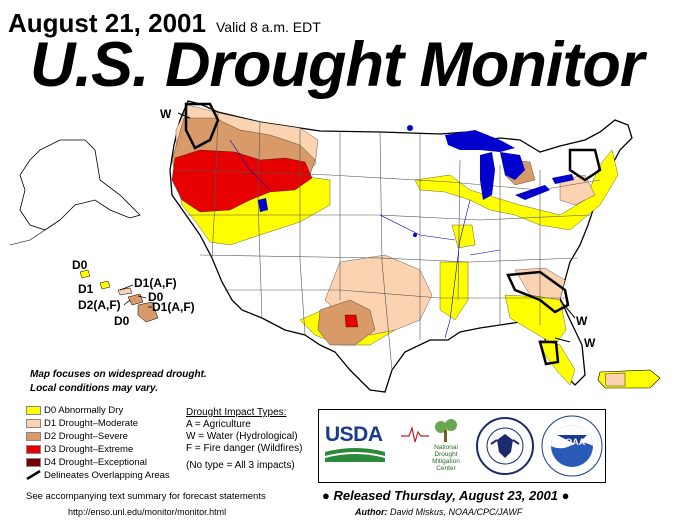 The width and height of the screenshot is (675, 524). Describe the element at coordinates (268, 27) in the screenshot. I see `valid-time: Valid 8 a.m. EDT` at that location.